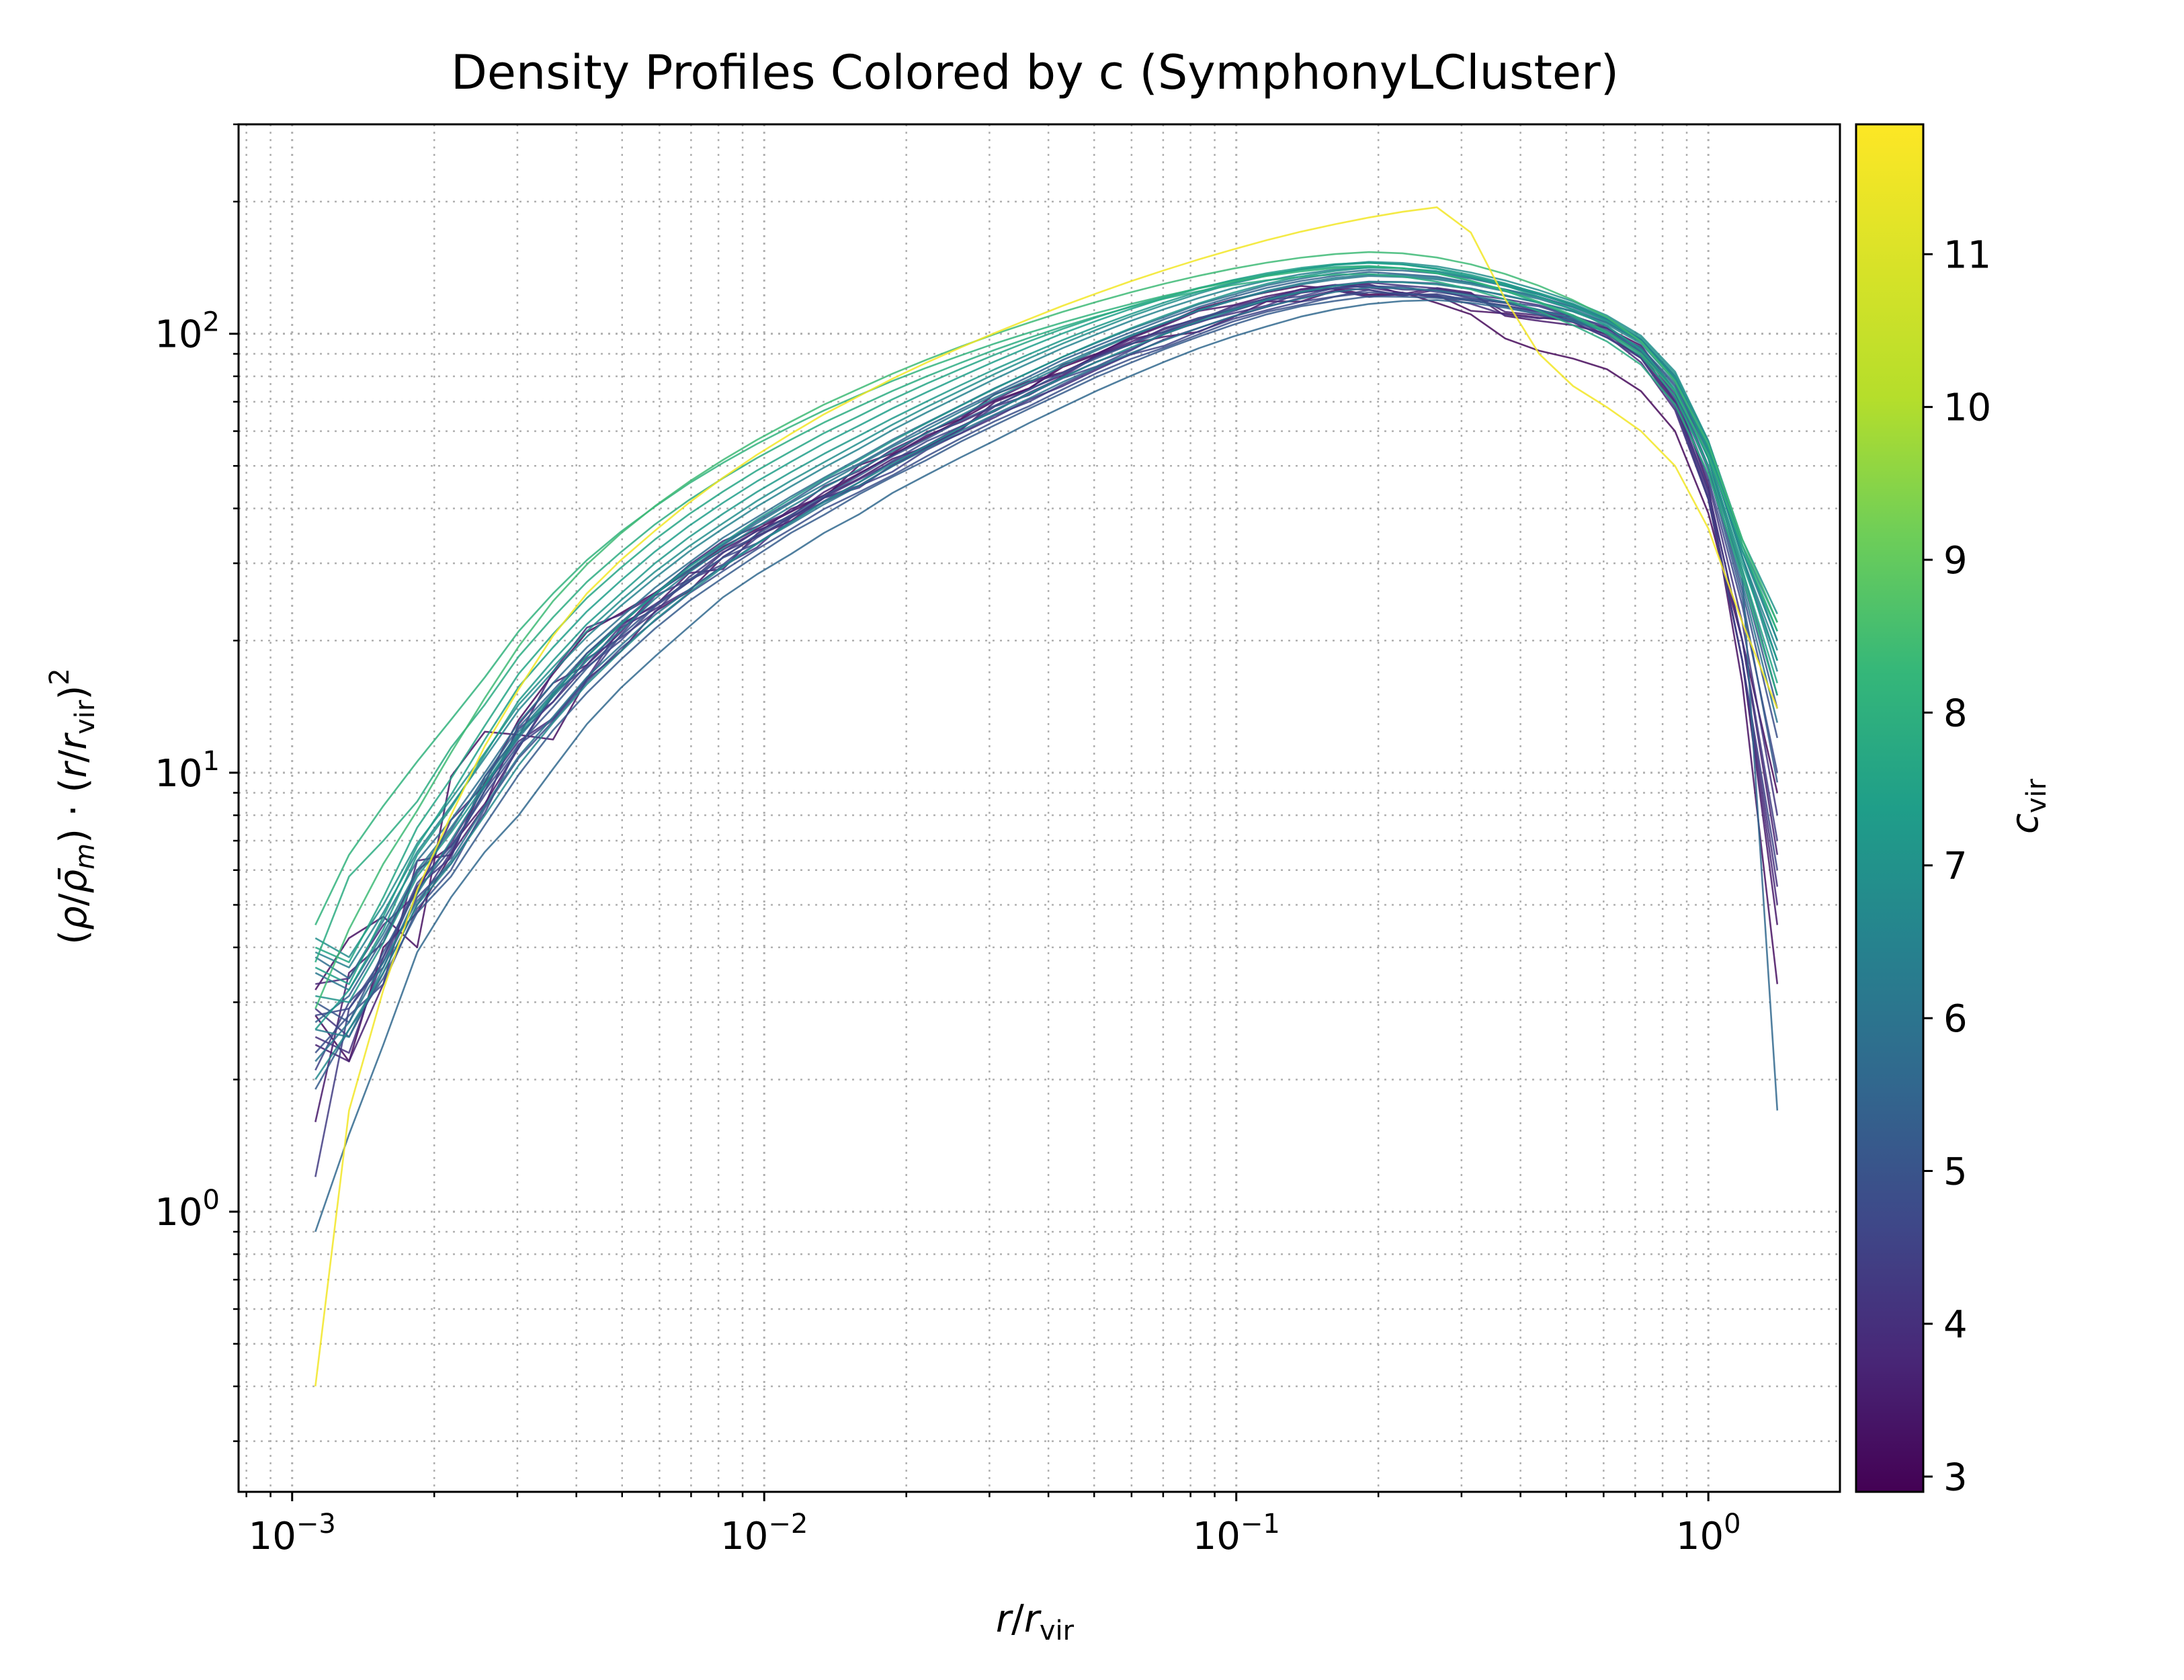 The image size is (2184, 1680). I want to click on colorbar-tick-label: 5, so click(1955, 1172).